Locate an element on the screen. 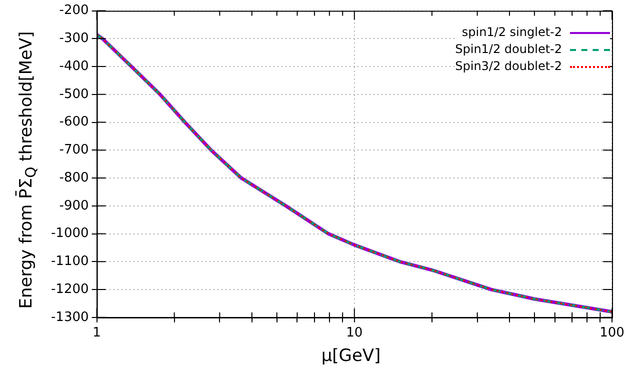 This screenshot has width=640, height=384. x-tick-label: 1 is located at coordinates (96, 333).